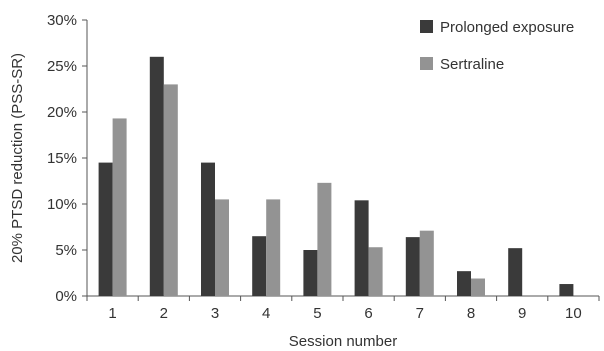 The image size is (604, 351). Describe the element at coordinates (17, 158) in the screenshot. I see `y-axis-title: 20% PTSD reduction (PSS-SR)` at that location.